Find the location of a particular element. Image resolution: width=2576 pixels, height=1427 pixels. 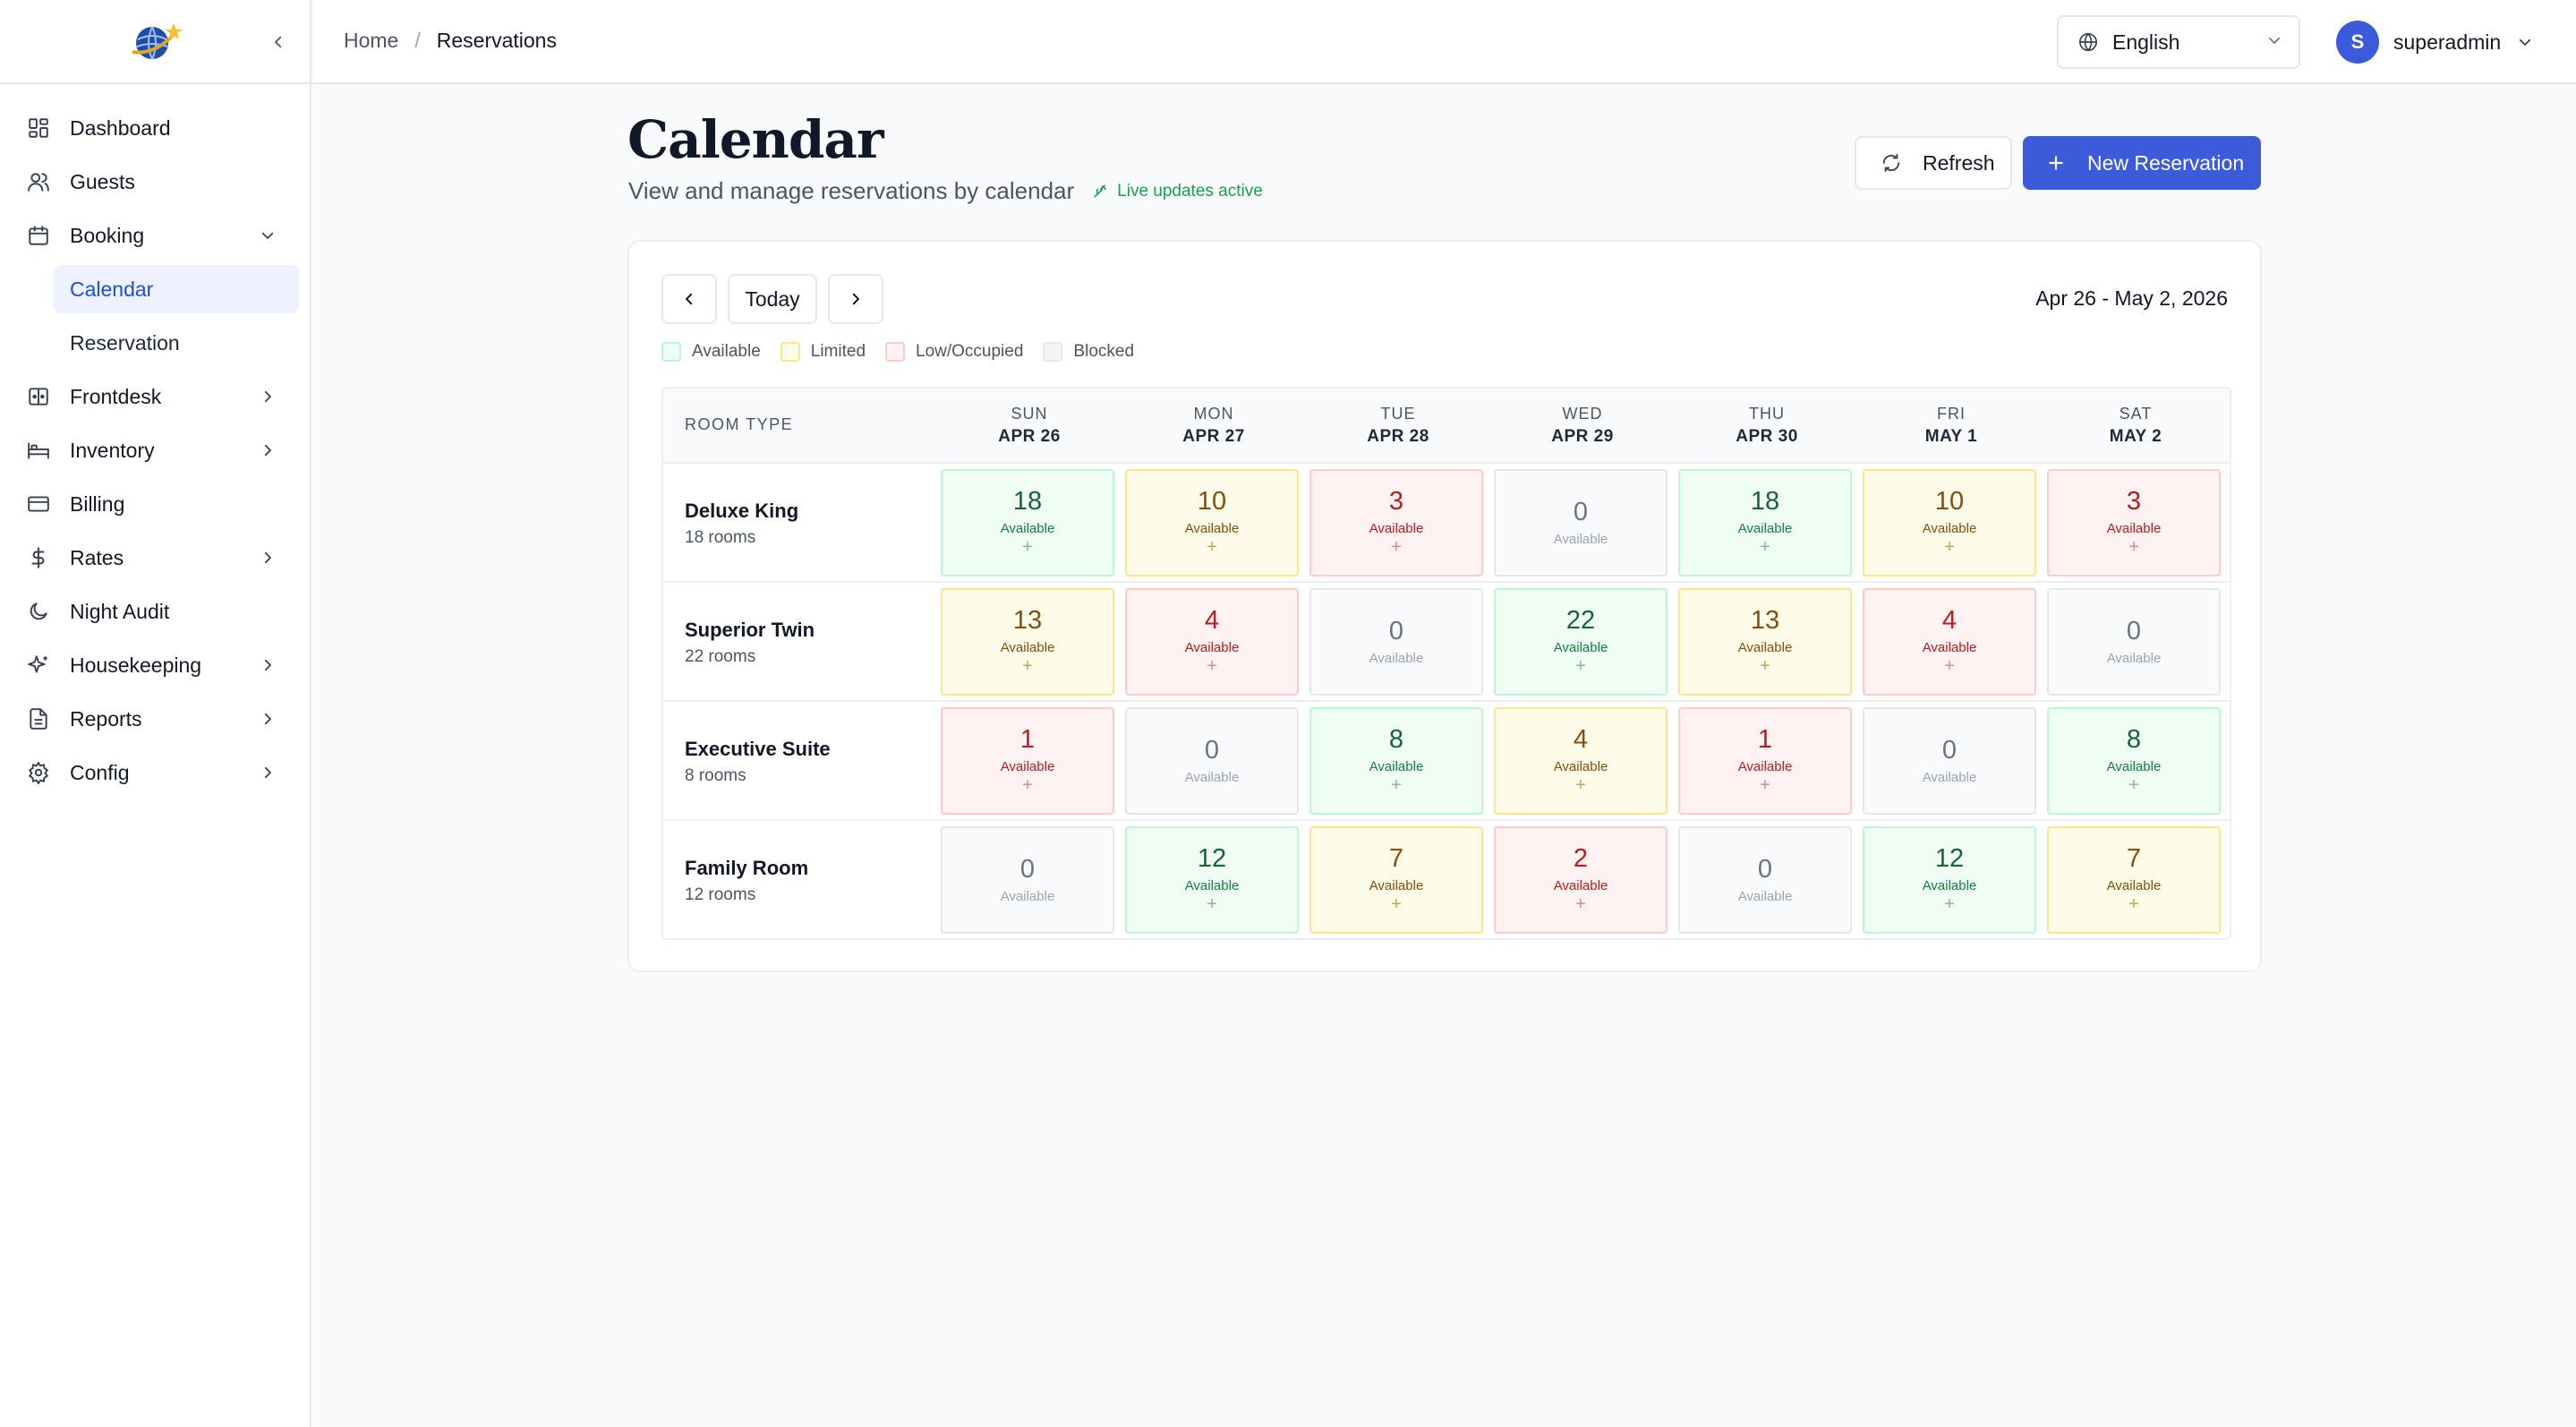

sidebar-item-config: Config is located at coordinates (155, 773).